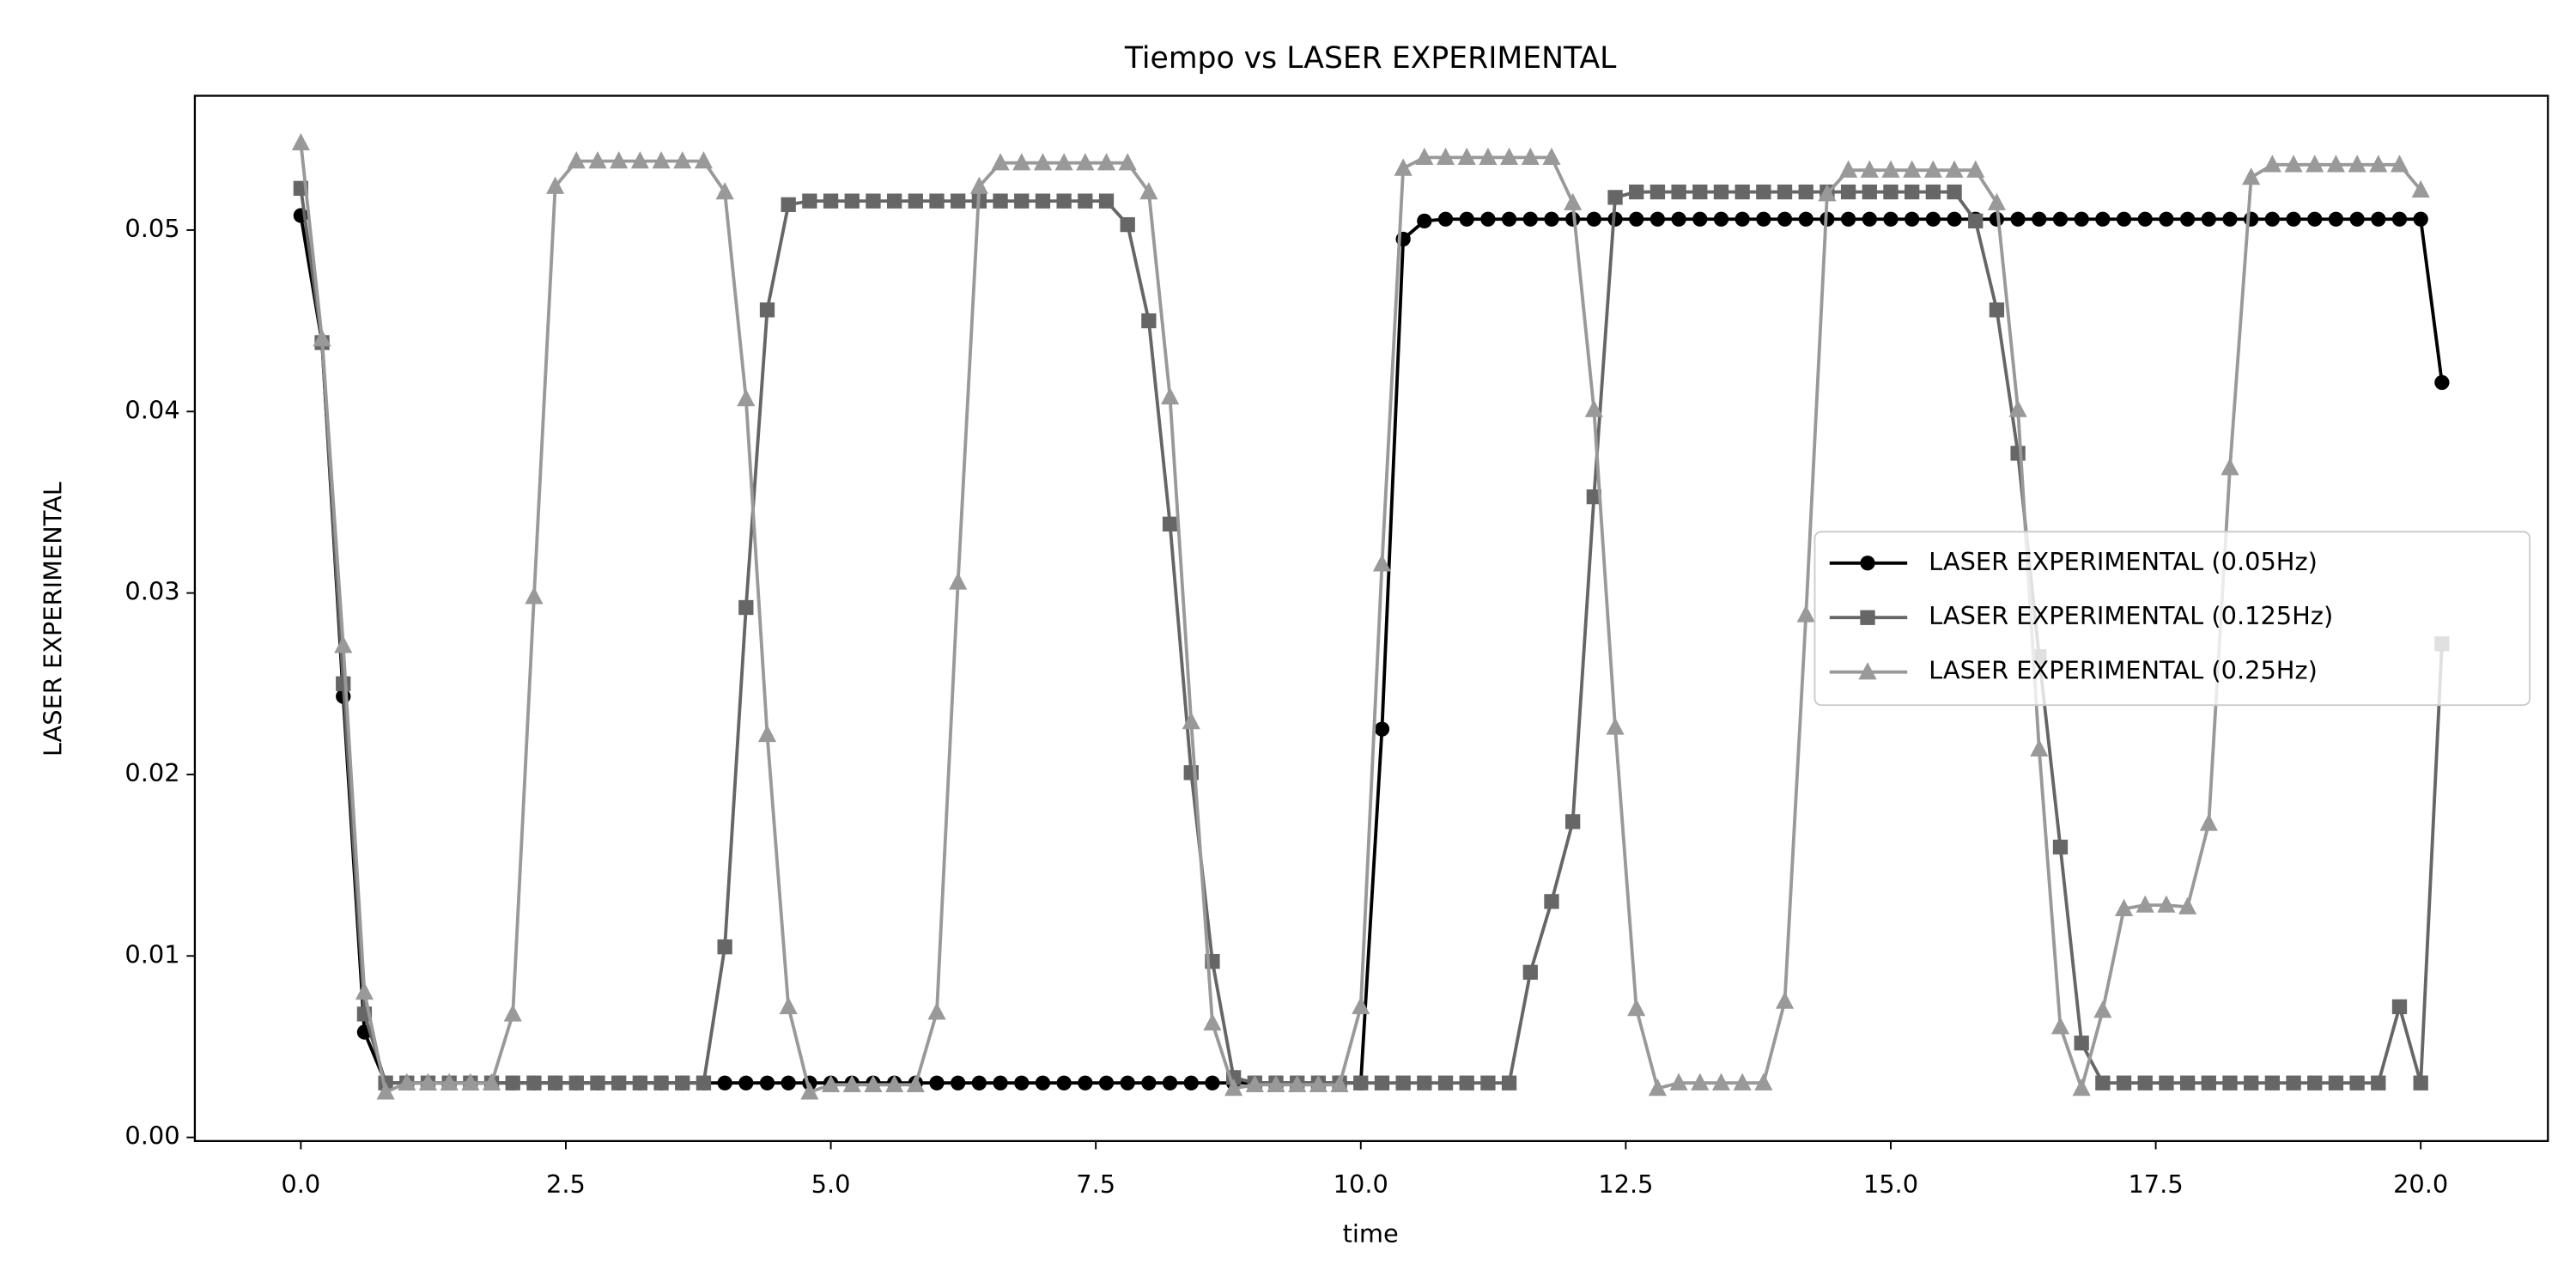 This screenshot has width=2576, height=1288. I want to click on x-tick-label: 5.0, so click(831, 1184).